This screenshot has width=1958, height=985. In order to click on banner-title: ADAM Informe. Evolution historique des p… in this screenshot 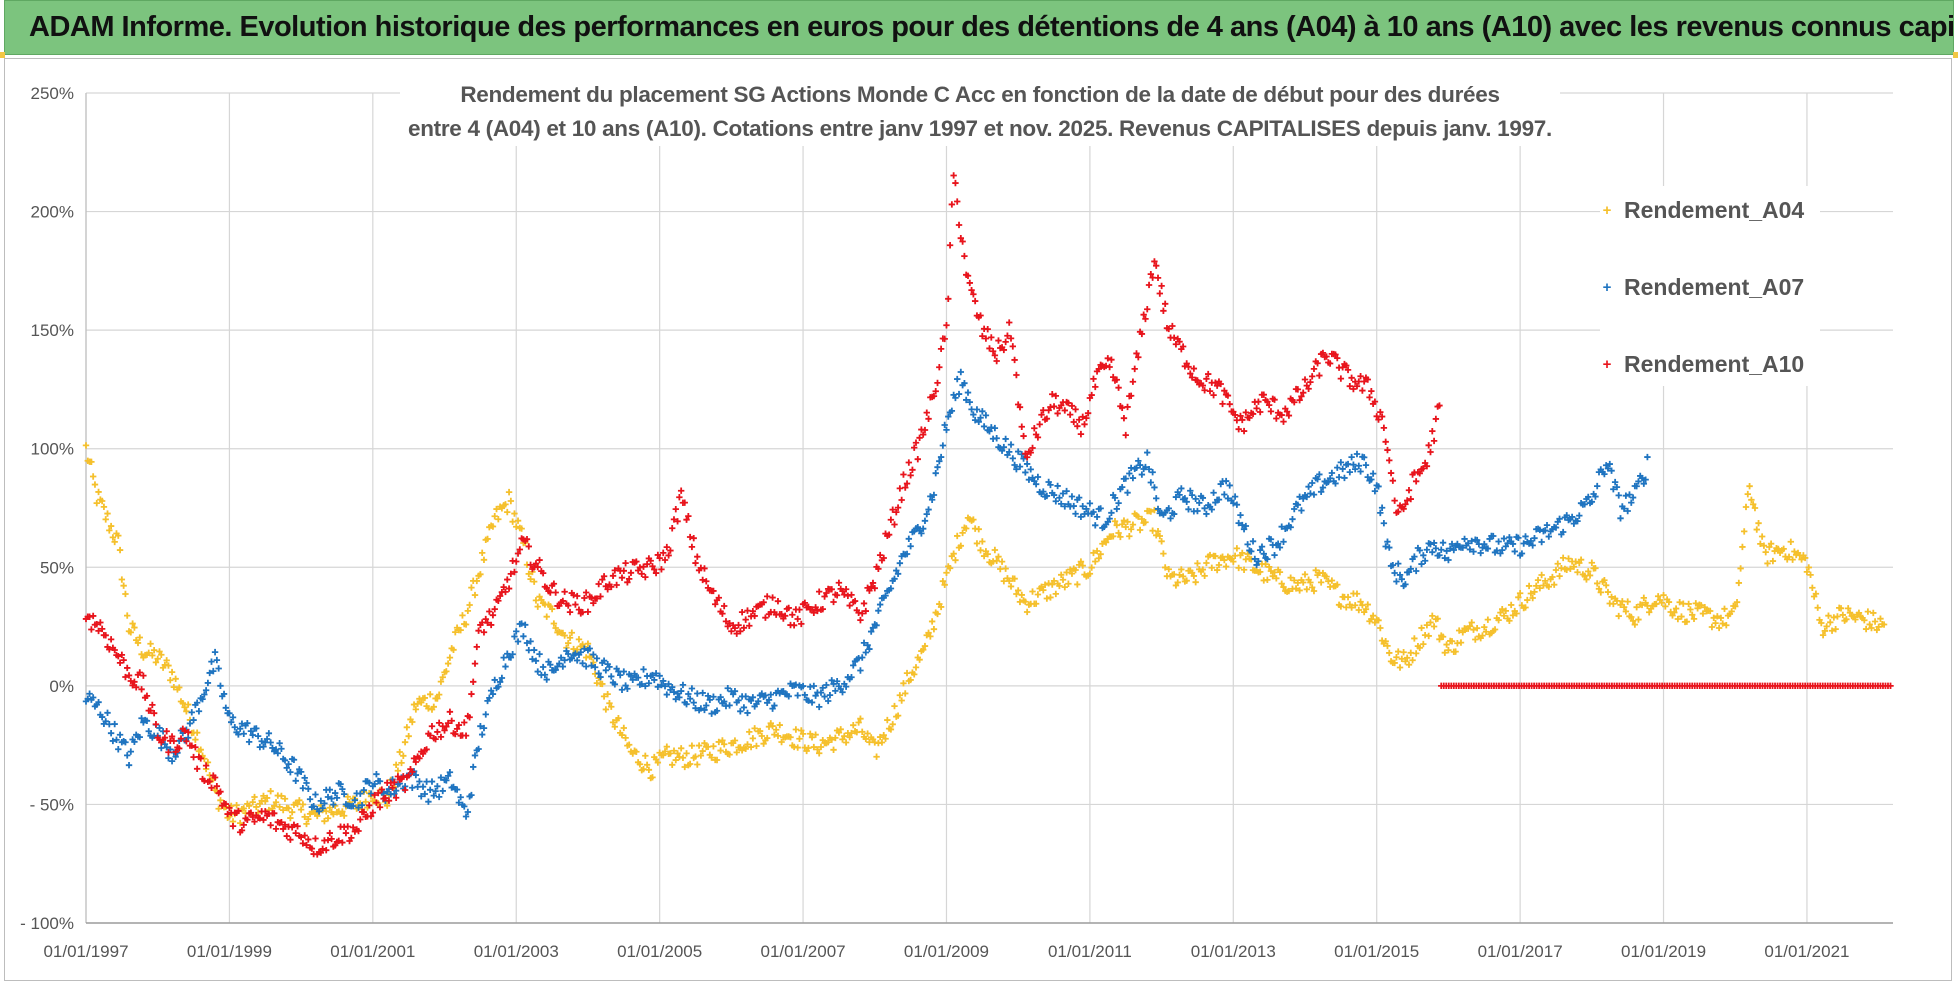, I will do `click(979, 27)`.